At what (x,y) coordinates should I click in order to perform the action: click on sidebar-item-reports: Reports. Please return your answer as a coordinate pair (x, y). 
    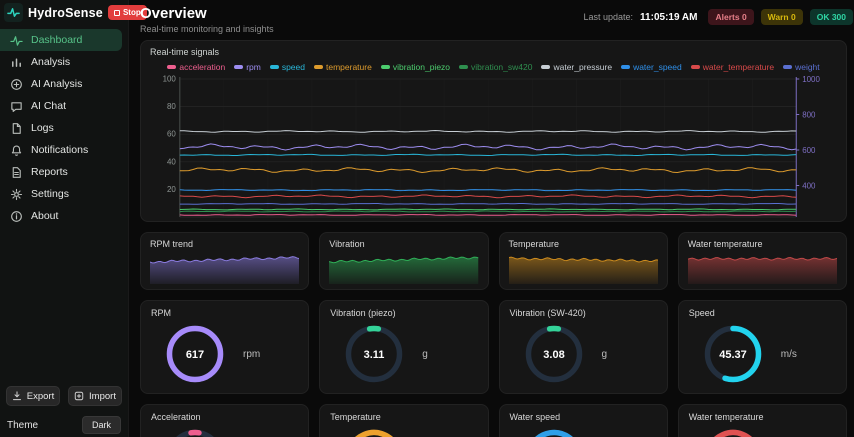
    Looking at the image, I should click on (61, 172).